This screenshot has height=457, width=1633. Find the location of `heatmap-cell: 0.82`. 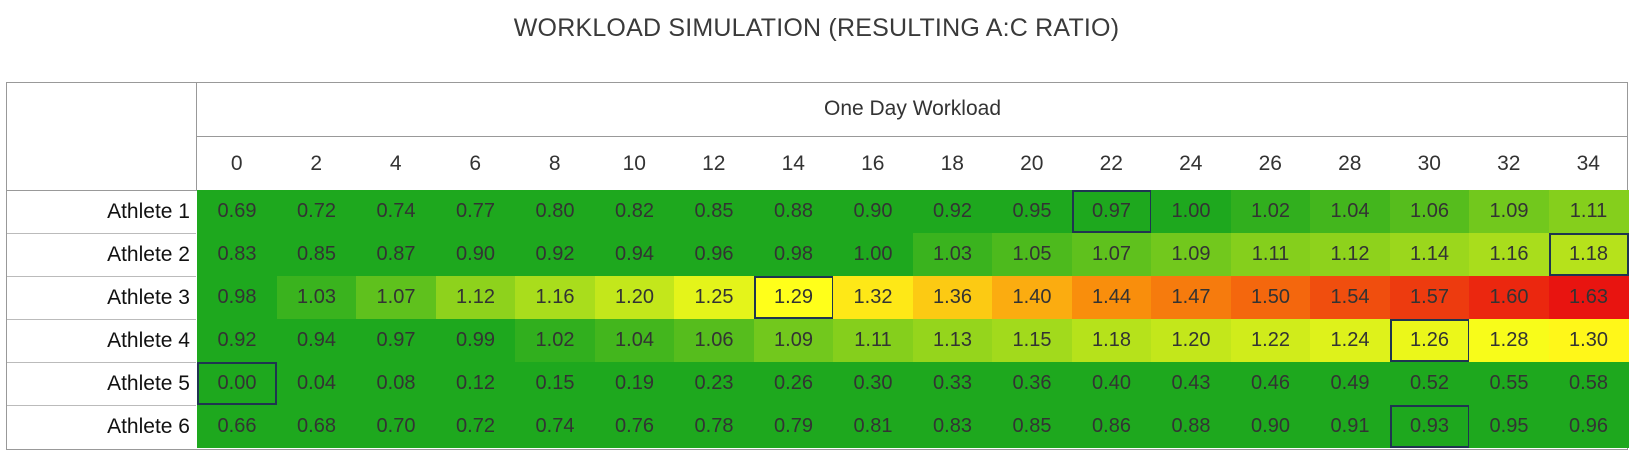

heatmap-cell: 0.82 is located at coordinates (634, 211).